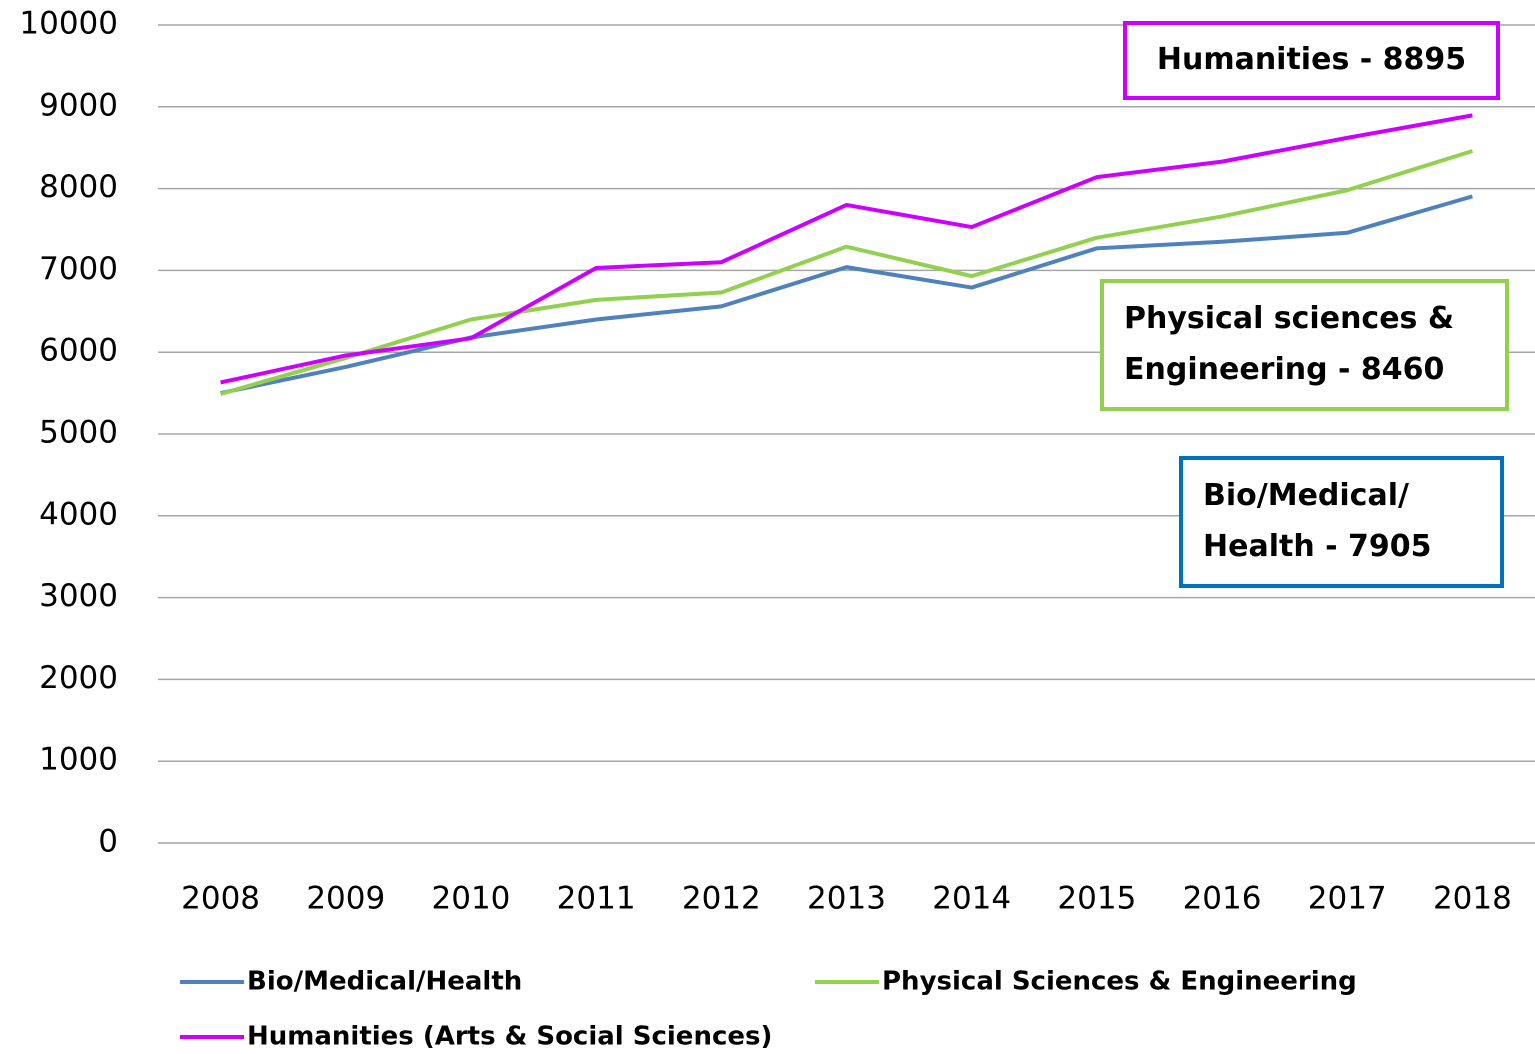 The width and height of the screenshot is (1535, 1054). I want to click on y-tick-label: 3000, so click(78, 596).